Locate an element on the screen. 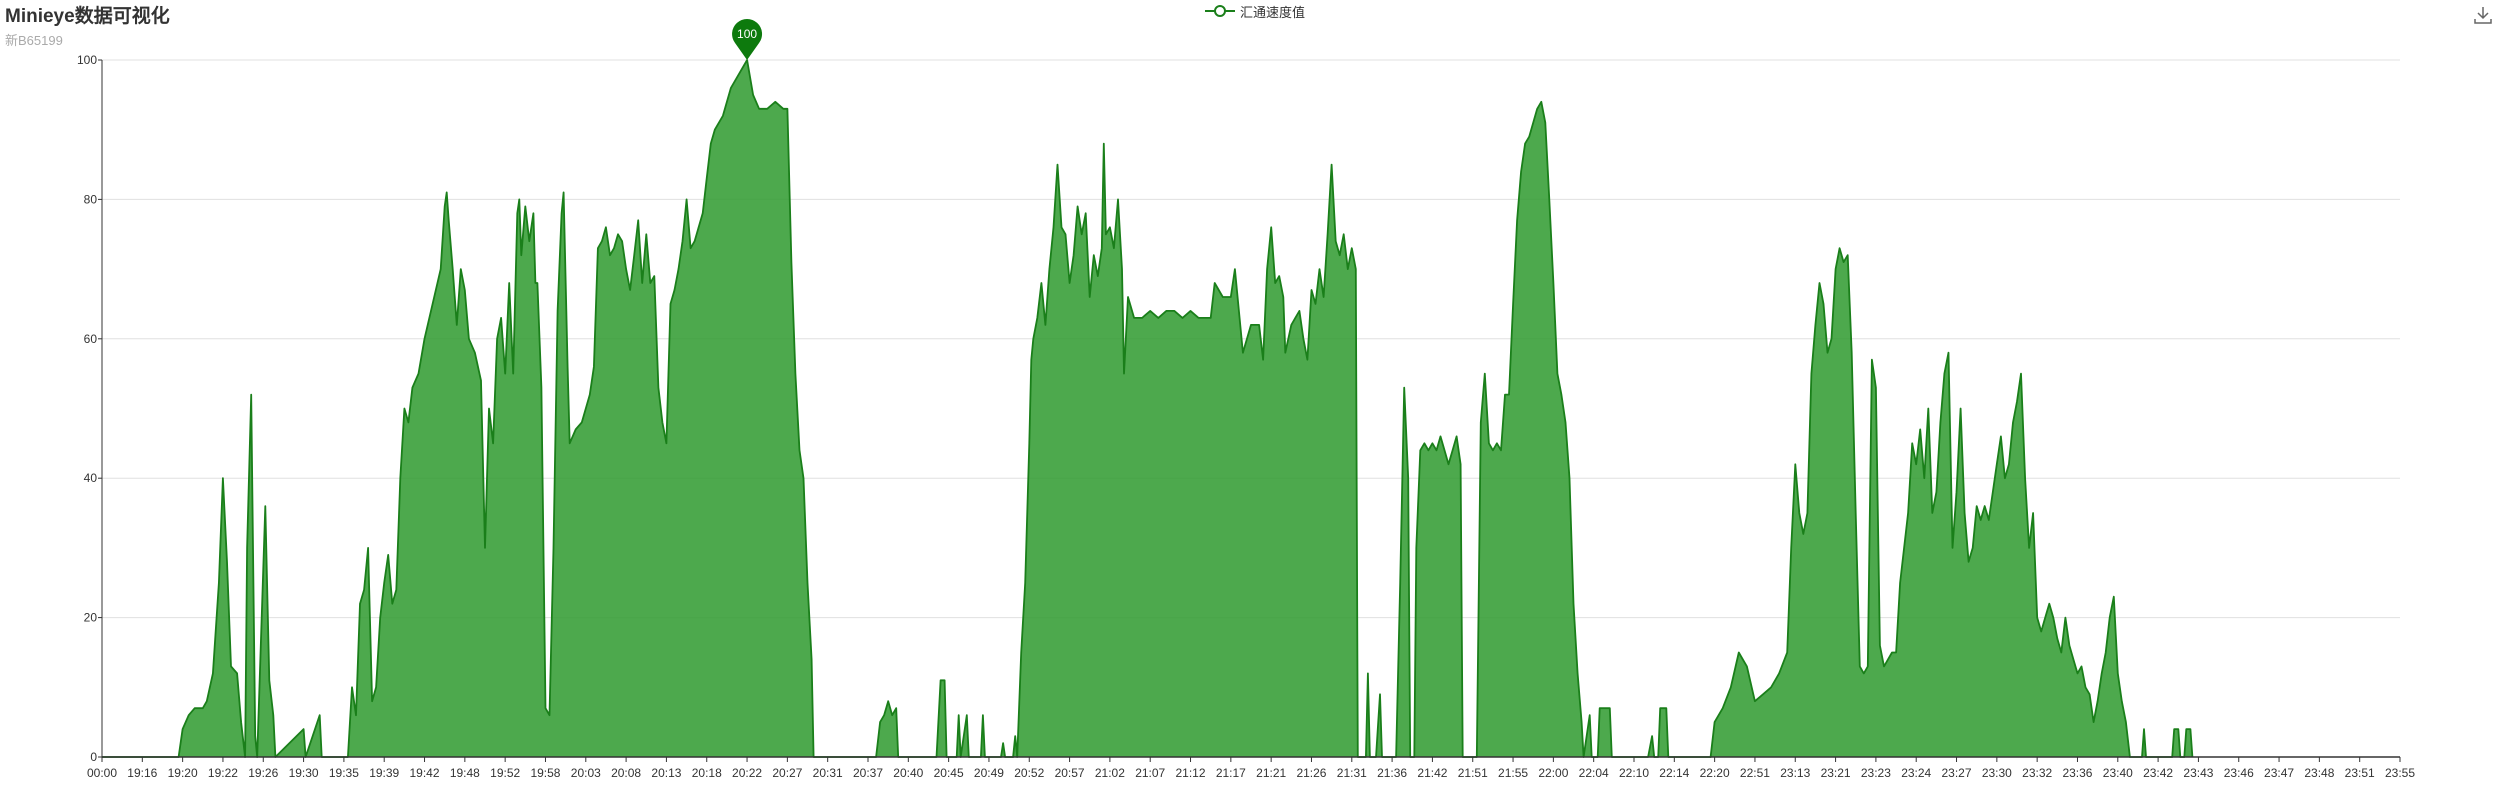 Image resolution: width=2500 pixels, height=800 pixels. y-tick-label: 60 is located at coordinates (91, 339).